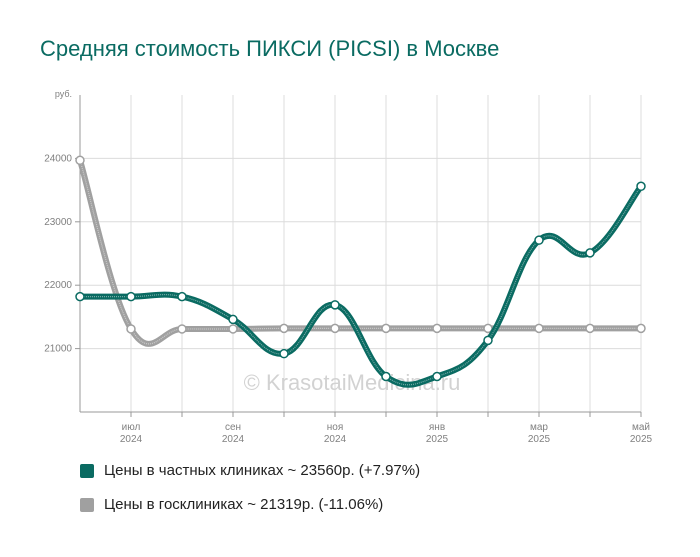 Image resolution: width=700 pixels, height=557 pixels. What do you see at coordinates (437, 427) in the screenshot?
I see `x-tick-month: янв` at bounding box center [437, 427].